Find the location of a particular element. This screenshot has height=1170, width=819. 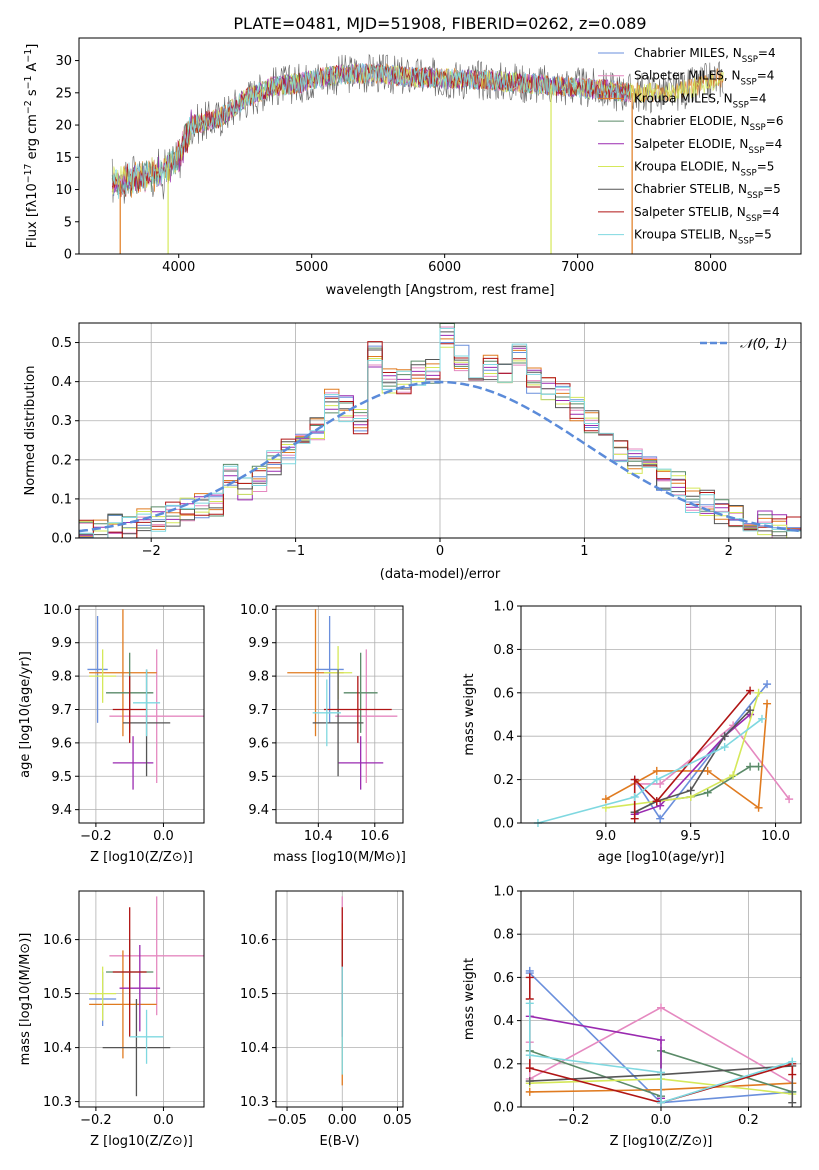

text-run: wavelength [Angstrom, rest frame] is located at coordinates (440, 290).